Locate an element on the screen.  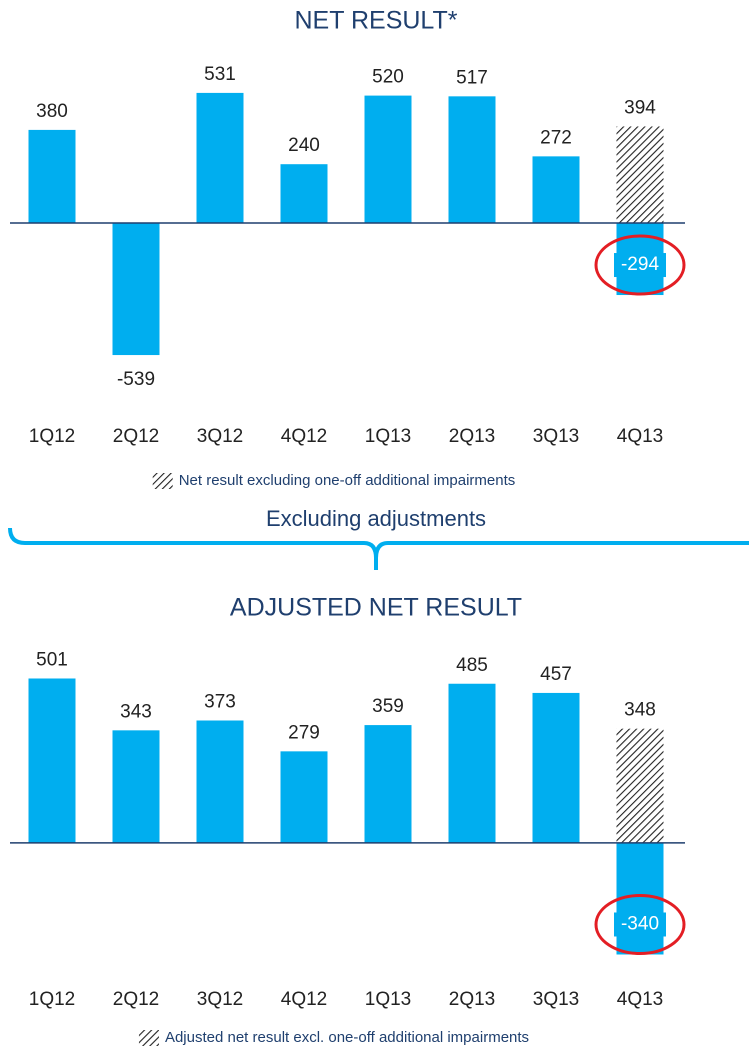
value-label: 501 is located at coordinates (52, 660).